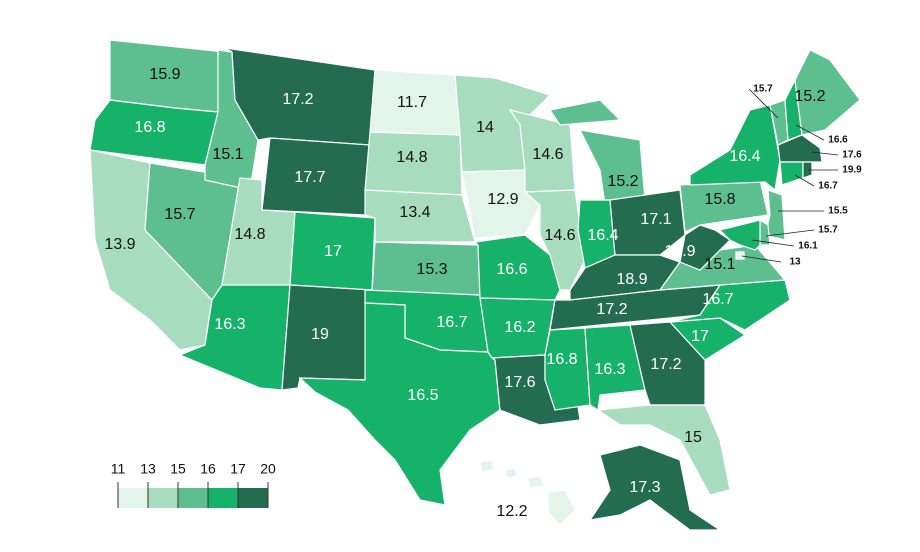  What do you see at coordinates (164, 74) in the screenshot?
I see `value-label: 15.9` at bounding box center [164, 74].